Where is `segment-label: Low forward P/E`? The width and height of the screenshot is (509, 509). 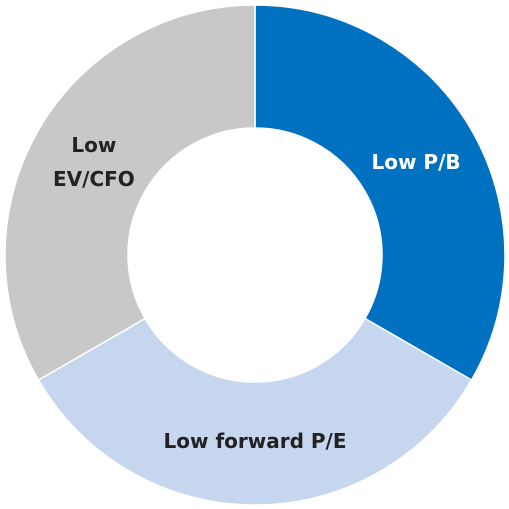
segment-label: Low forward P/E is located at coordinates (255, 441).